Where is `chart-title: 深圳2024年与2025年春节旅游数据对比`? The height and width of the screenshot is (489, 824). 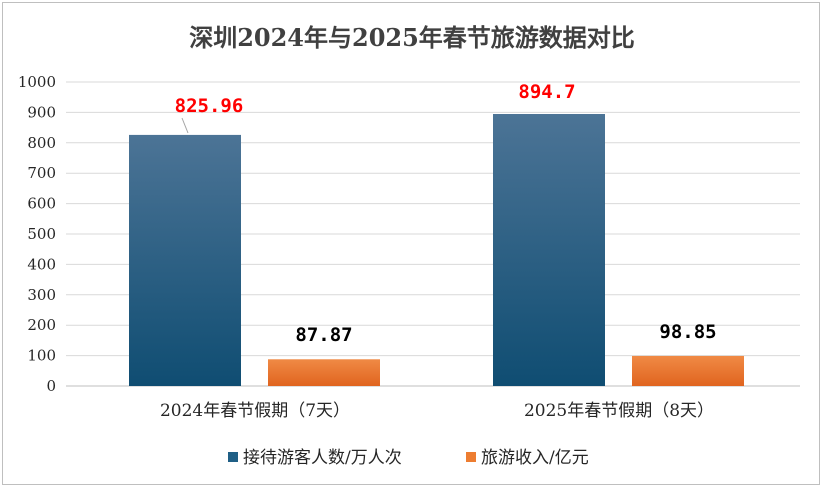 chart-title: 深圳2024年与2025年春节旅游数据对比 is located at coordinates (412, 37).